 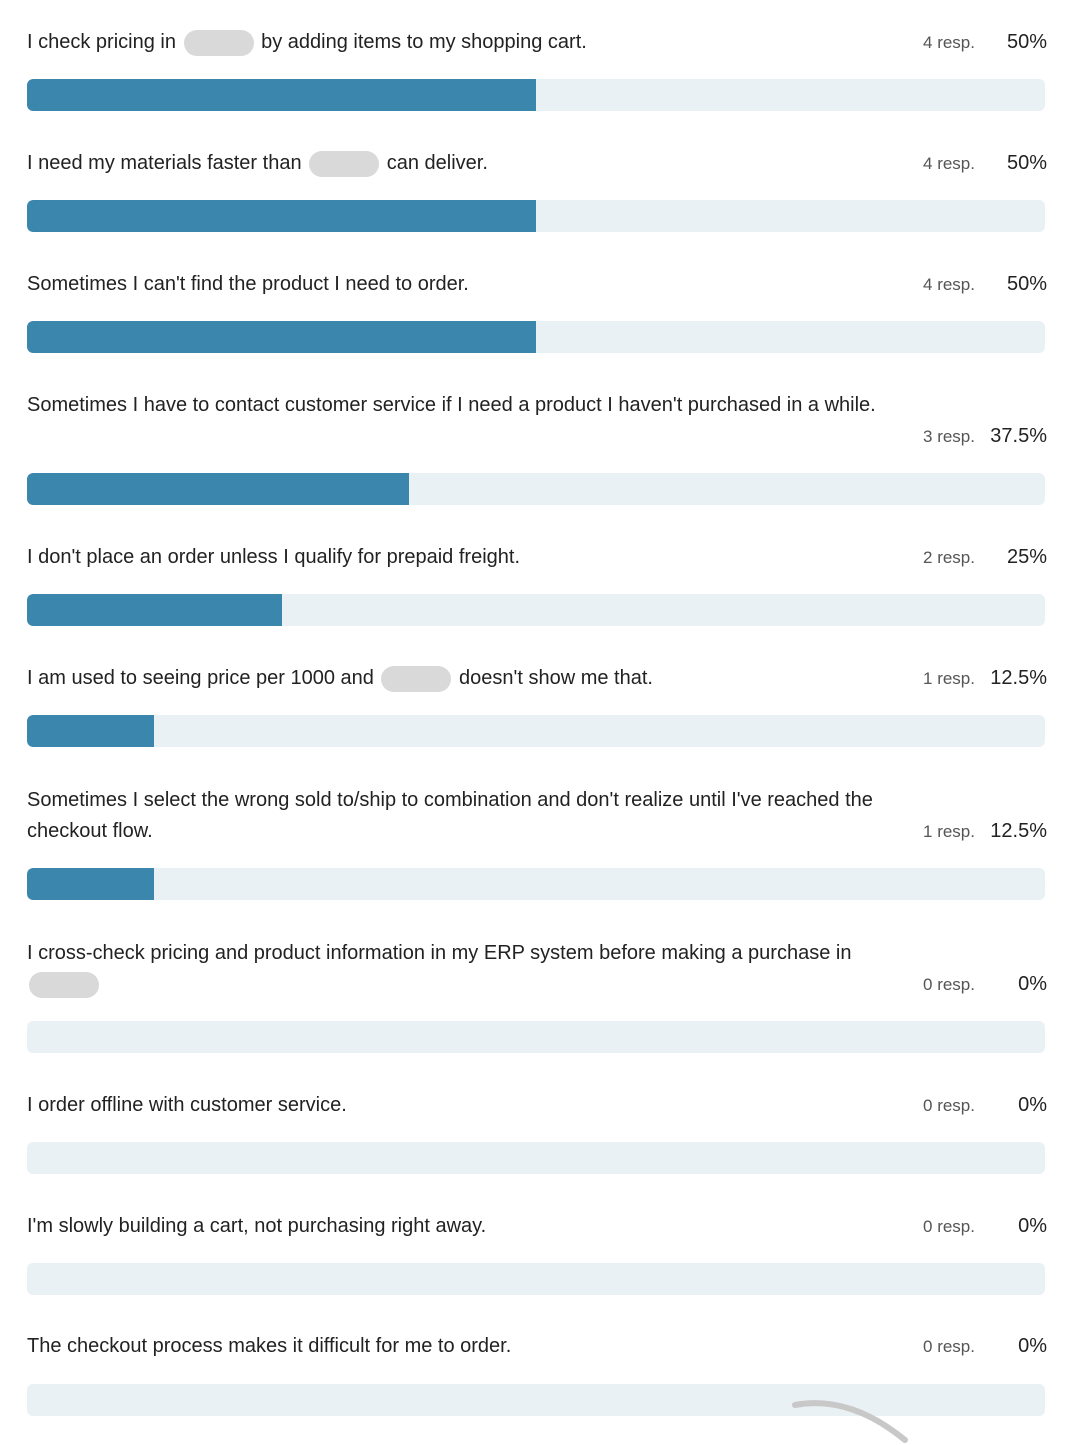 What do you see at coordinates (437, 163) in the screenshot?
I see `answer-text: can deliver.` at bounding box center [437, 163].